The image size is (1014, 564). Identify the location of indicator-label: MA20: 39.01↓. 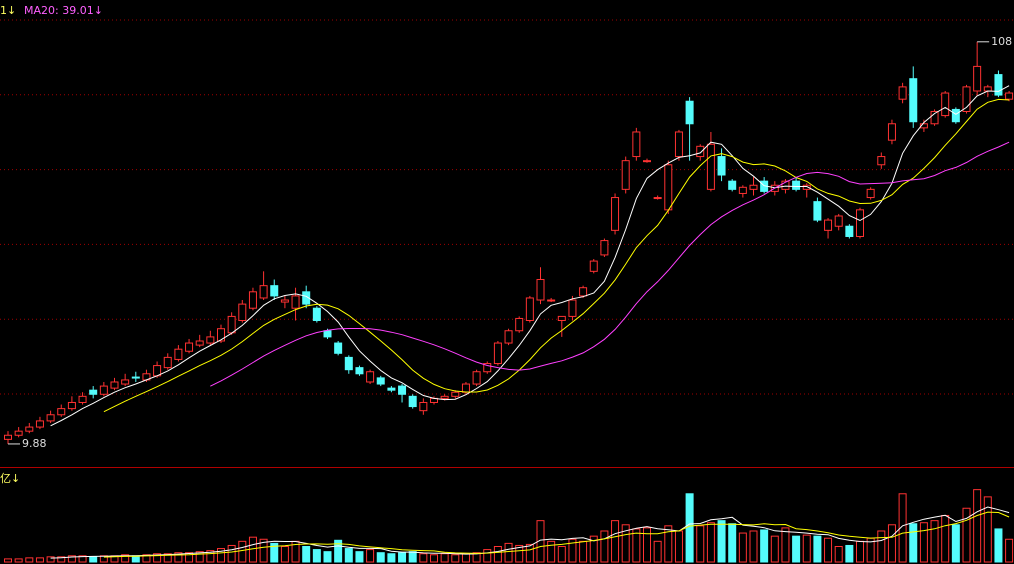
(63, 10).